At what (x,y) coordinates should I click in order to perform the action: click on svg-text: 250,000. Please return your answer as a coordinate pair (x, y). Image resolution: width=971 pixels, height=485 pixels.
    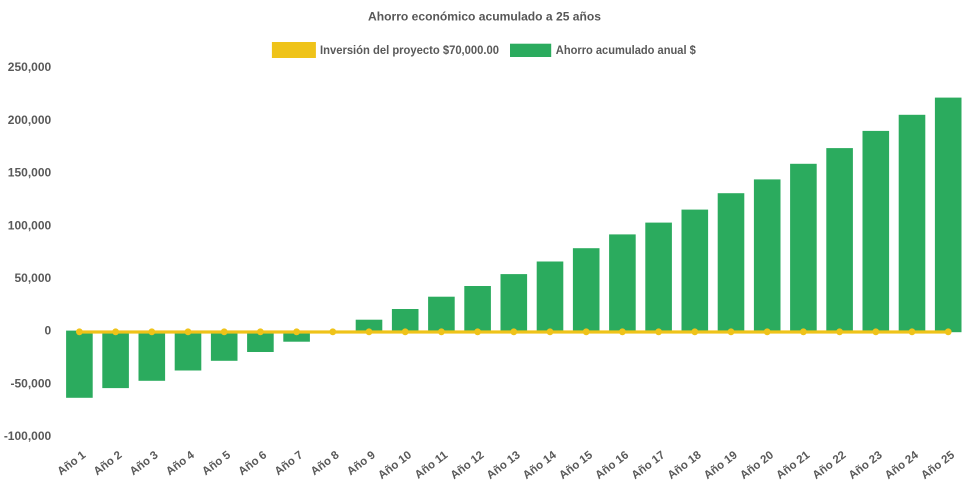
    Looking at the image, I should click on (30, 67).